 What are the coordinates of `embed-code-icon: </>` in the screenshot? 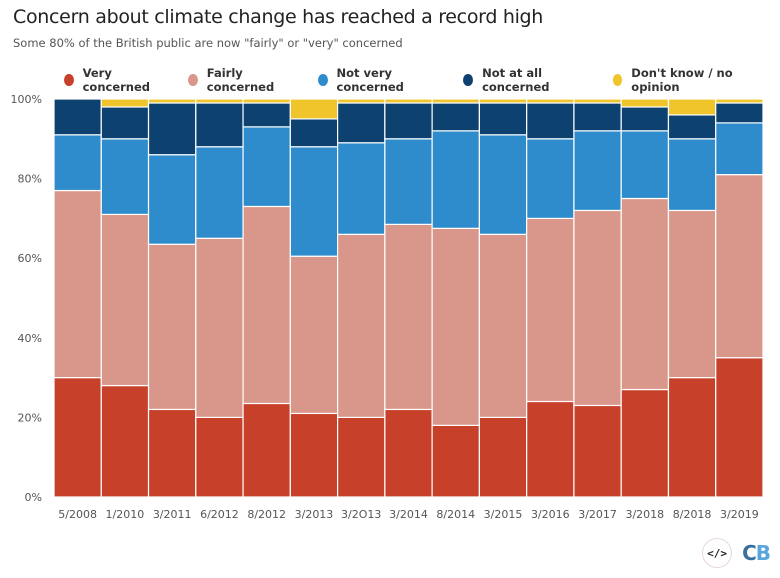 It's located at (717, 553).